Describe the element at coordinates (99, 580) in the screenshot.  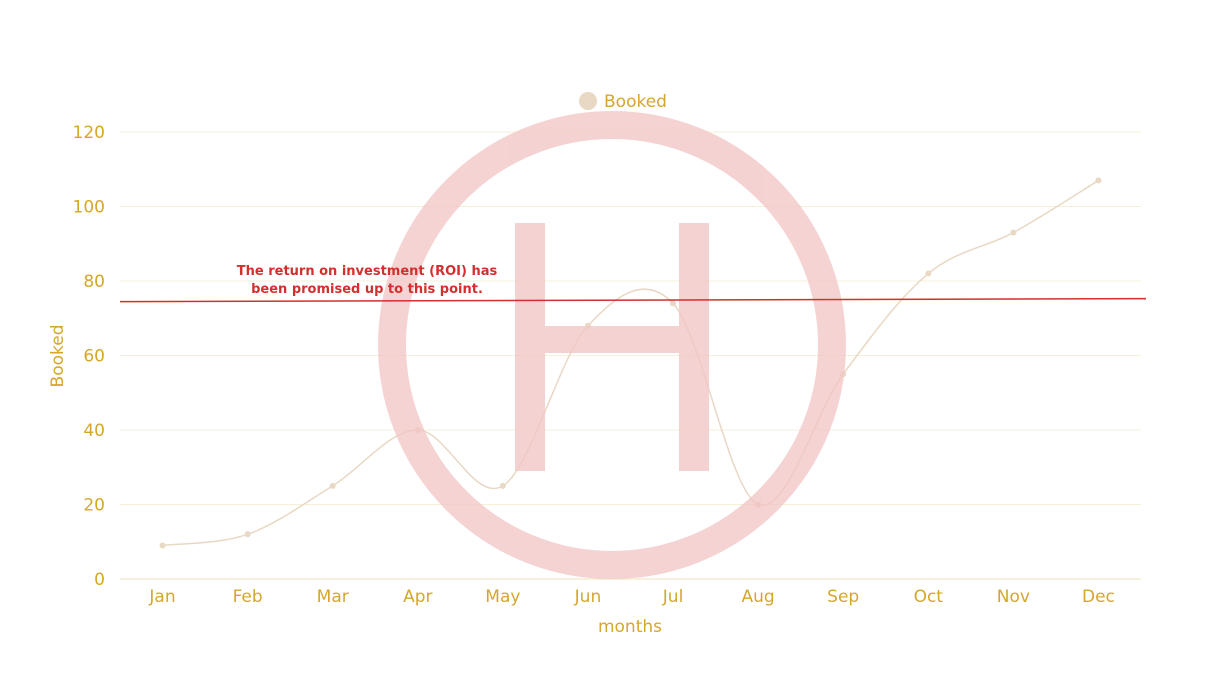
I see `y-tick-label: 0` at that location.